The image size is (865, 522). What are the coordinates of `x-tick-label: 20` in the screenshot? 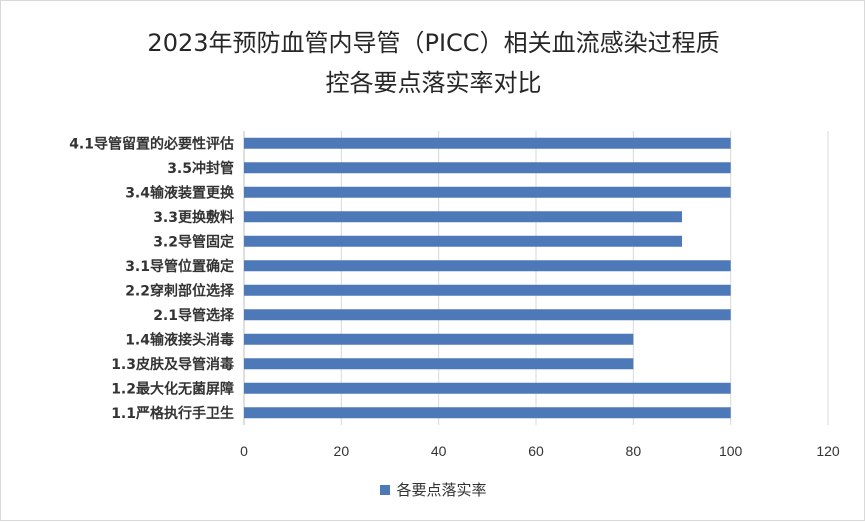 It's located at (342, 451).